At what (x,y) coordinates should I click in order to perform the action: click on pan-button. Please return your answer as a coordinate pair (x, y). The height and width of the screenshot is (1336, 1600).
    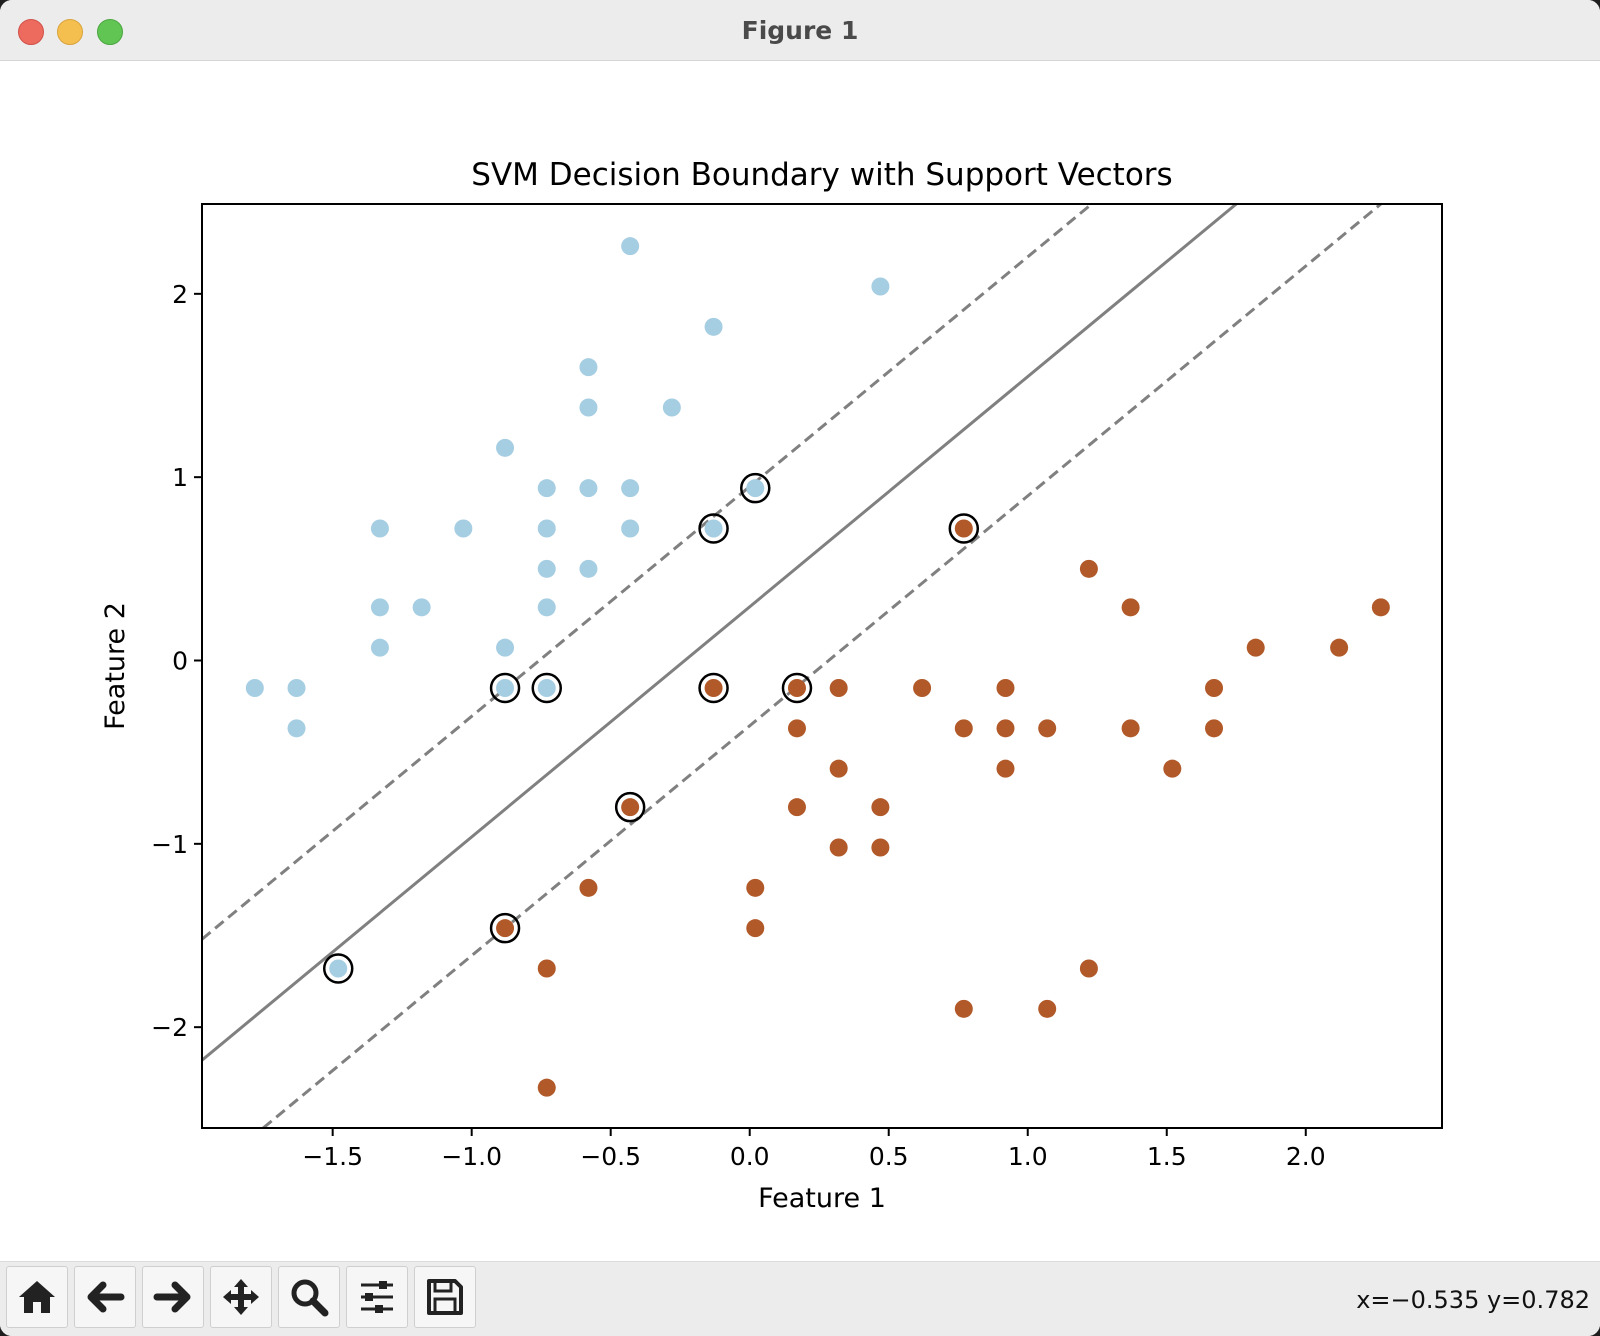
    Looking at the image, I should click on (241, 1297).